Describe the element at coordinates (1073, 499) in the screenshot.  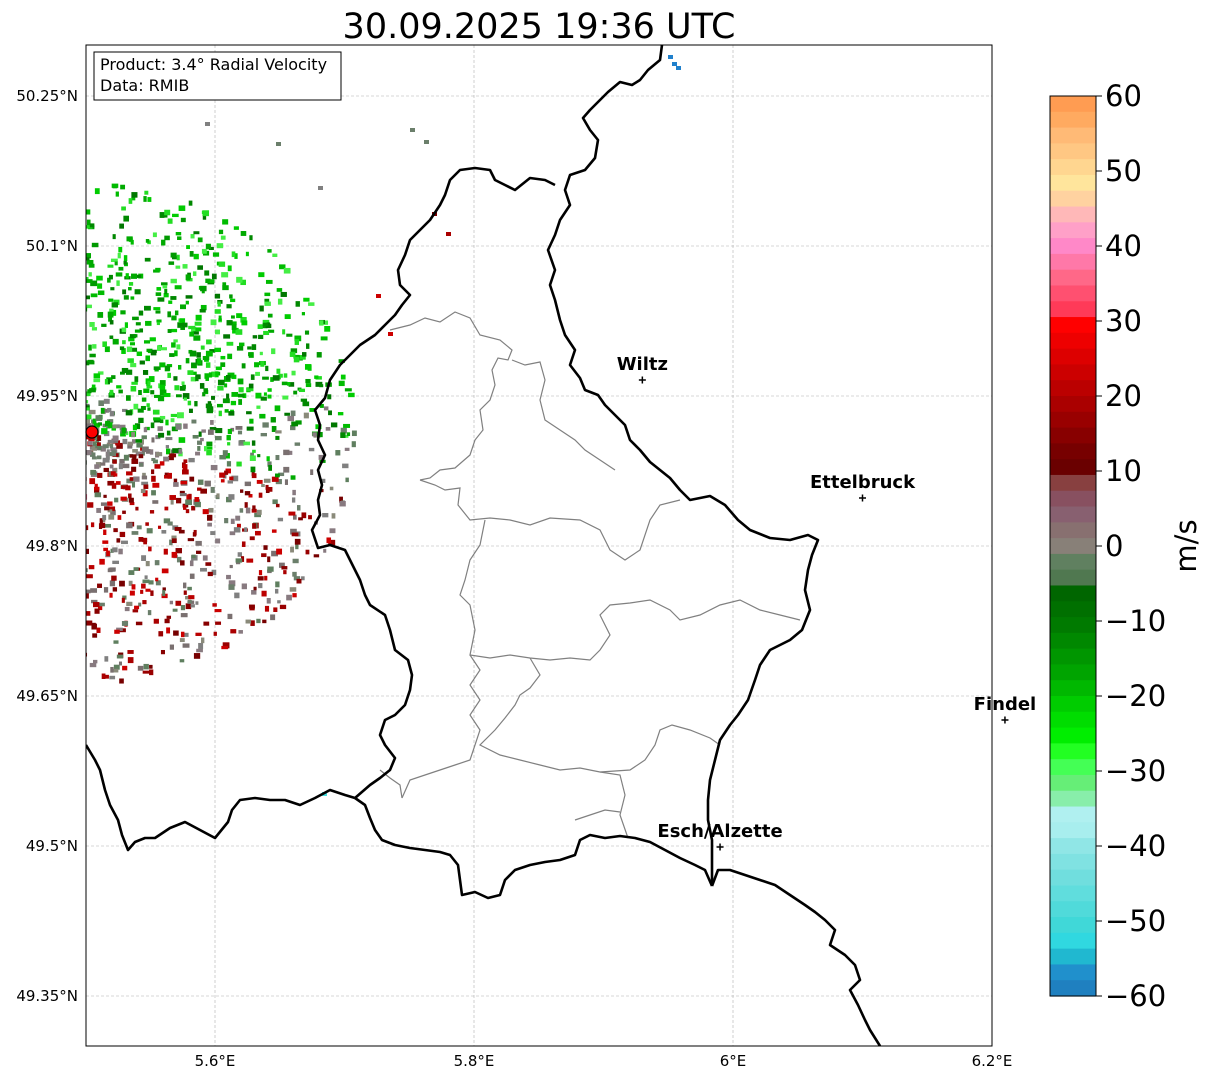
I see `colorbar-band` at that location.